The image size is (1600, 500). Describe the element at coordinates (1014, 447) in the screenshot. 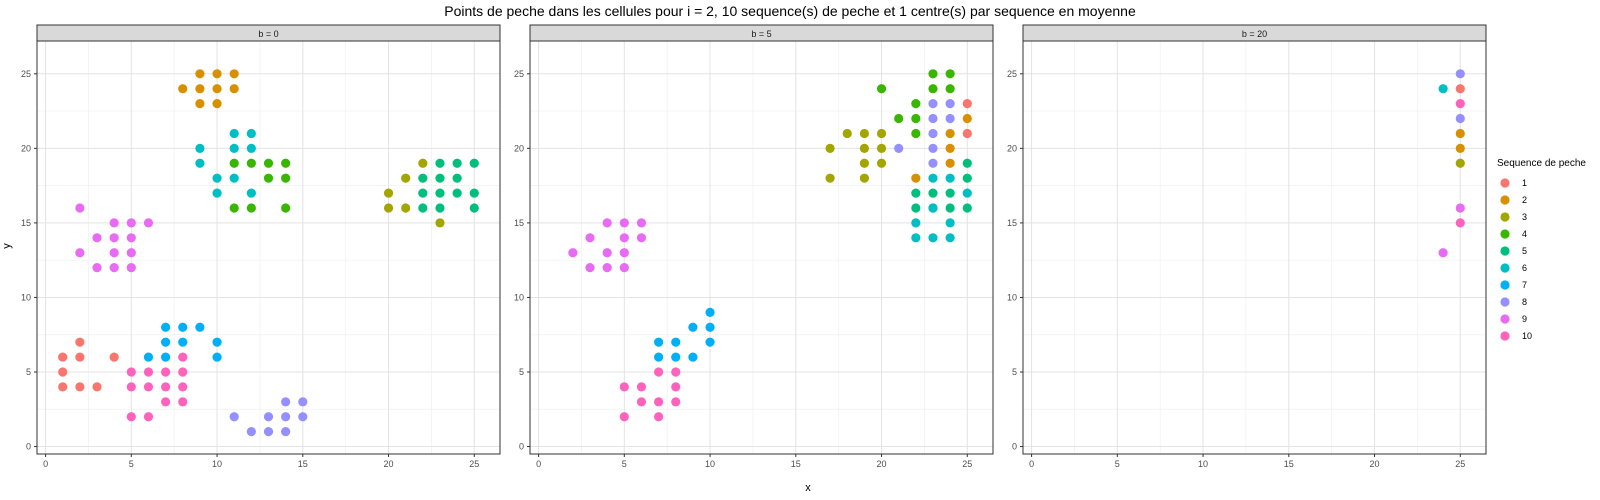

I see `y-tick-label: 0` at that location.